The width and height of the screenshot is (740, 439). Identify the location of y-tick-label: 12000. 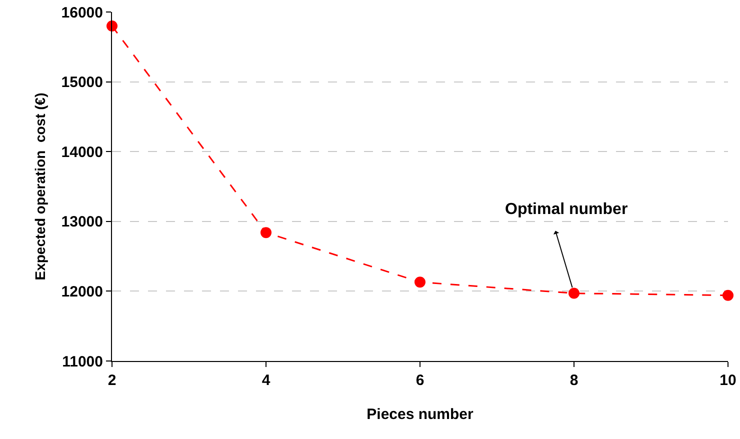
(82, 291).